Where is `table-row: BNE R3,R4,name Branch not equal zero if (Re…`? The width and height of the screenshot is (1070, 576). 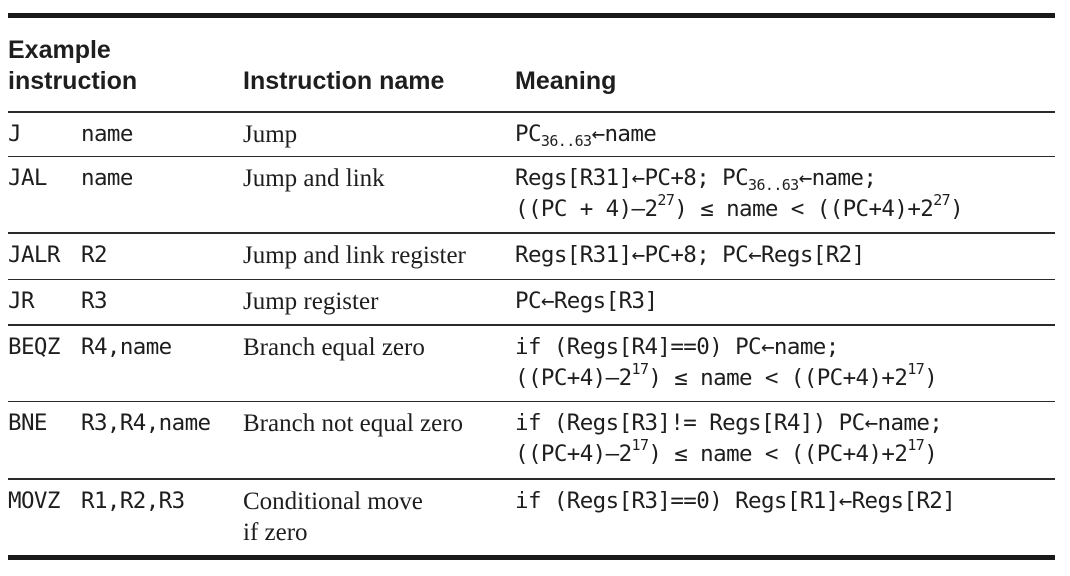
table-row: BNE R3,R4,name Branch not equal zero if (Re… is located at coordinates (531, 440).